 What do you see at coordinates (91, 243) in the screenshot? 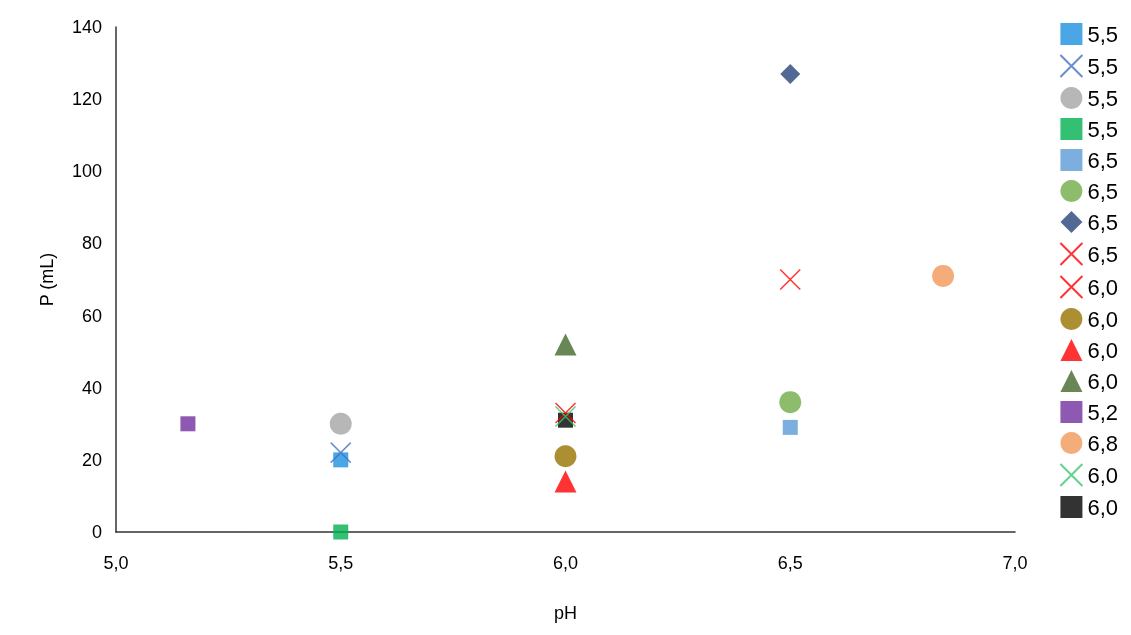
I see `y-tick-label: 80` at bounding box center [91, 243].